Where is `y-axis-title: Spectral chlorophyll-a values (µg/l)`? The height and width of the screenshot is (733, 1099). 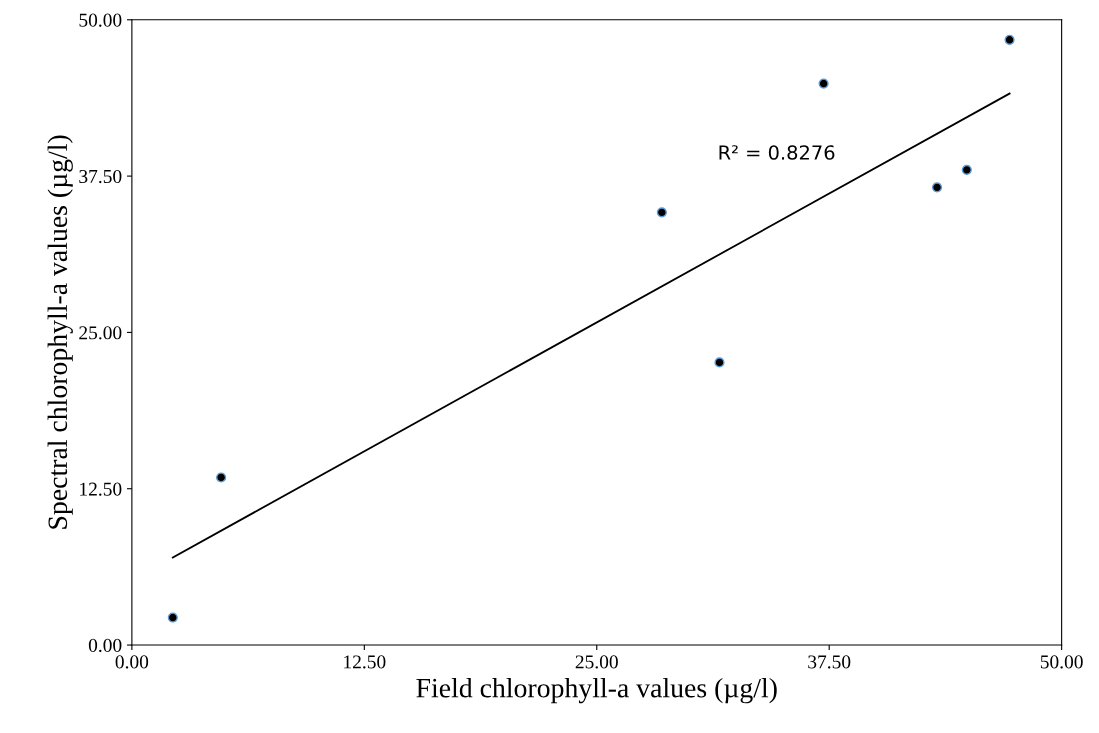
y-axis-title: Spectral chlorophyll-a values (µg/l) is located at coordinates (60, 332).